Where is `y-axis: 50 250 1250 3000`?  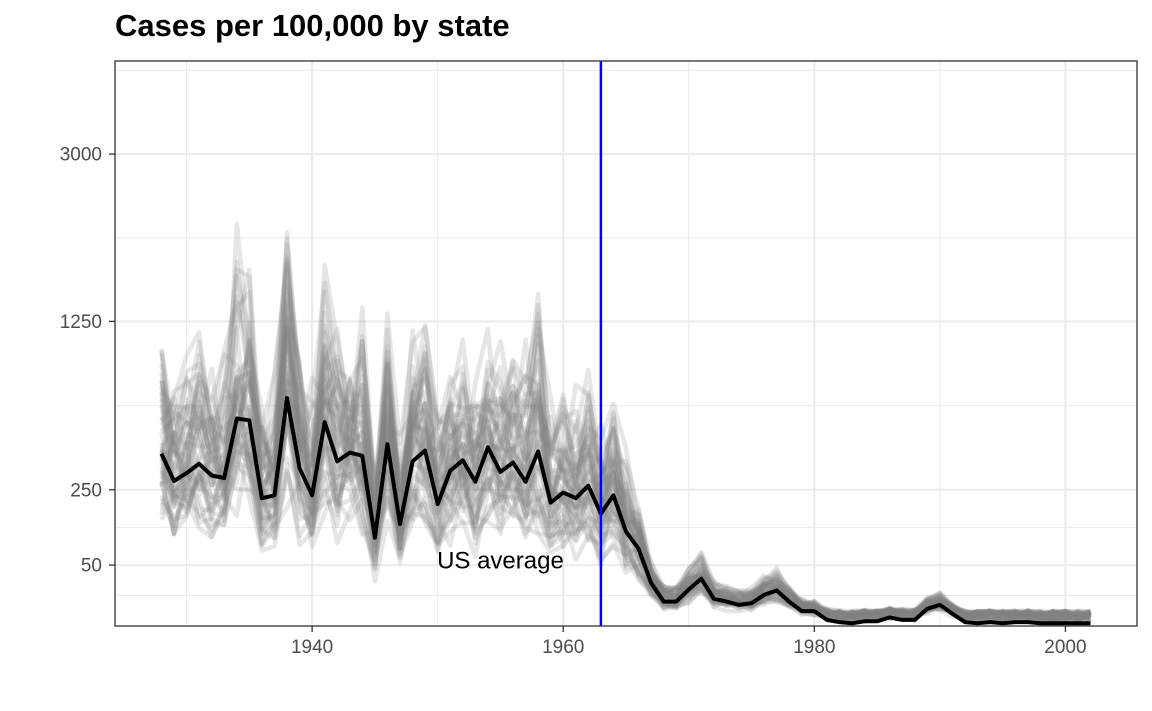 y-axis: 50 250 1250 3000 is located at coordinates (87, 361).